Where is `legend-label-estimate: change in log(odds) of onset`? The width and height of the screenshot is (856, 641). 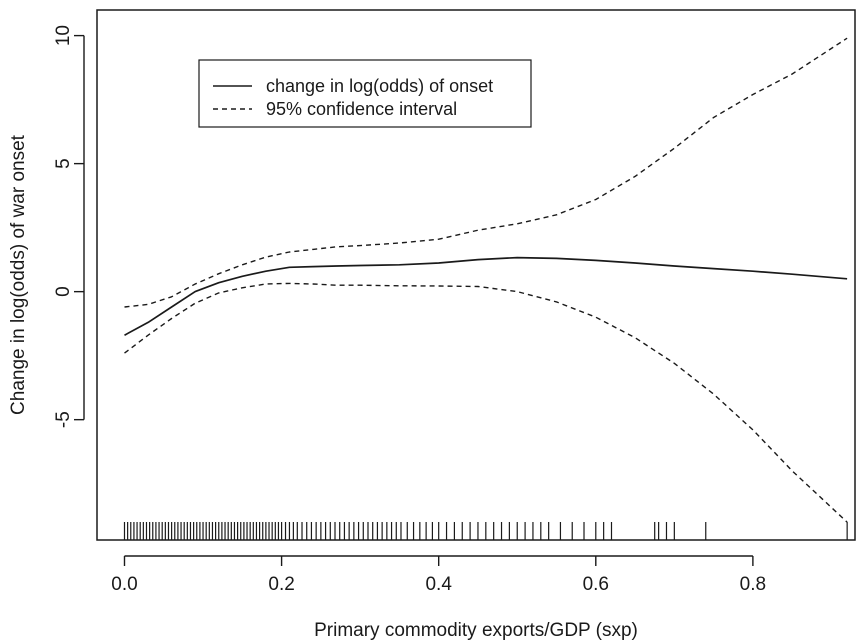
legend-label-estimate: change in log(odds) of onset is located at coordinates (379, 86).